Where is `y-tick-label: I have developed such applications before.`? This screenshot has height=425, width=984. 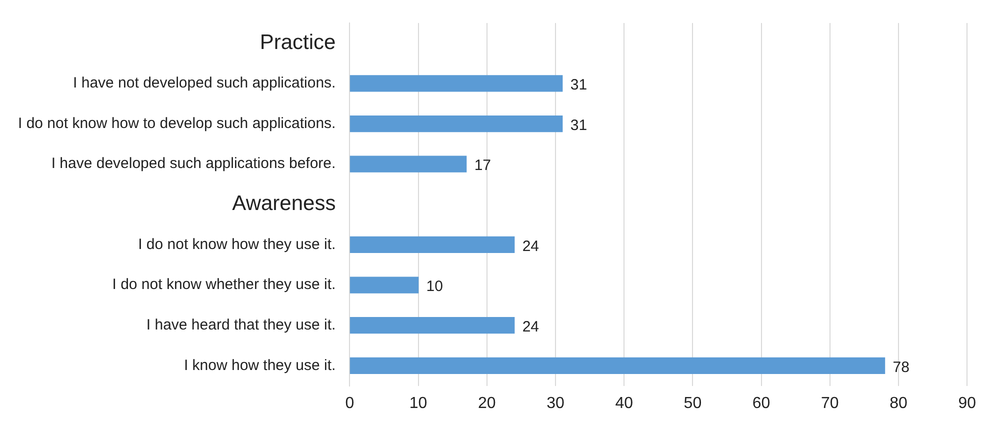 y-tick-label: I have developed such applications before. is located at coordinates (193, 163).